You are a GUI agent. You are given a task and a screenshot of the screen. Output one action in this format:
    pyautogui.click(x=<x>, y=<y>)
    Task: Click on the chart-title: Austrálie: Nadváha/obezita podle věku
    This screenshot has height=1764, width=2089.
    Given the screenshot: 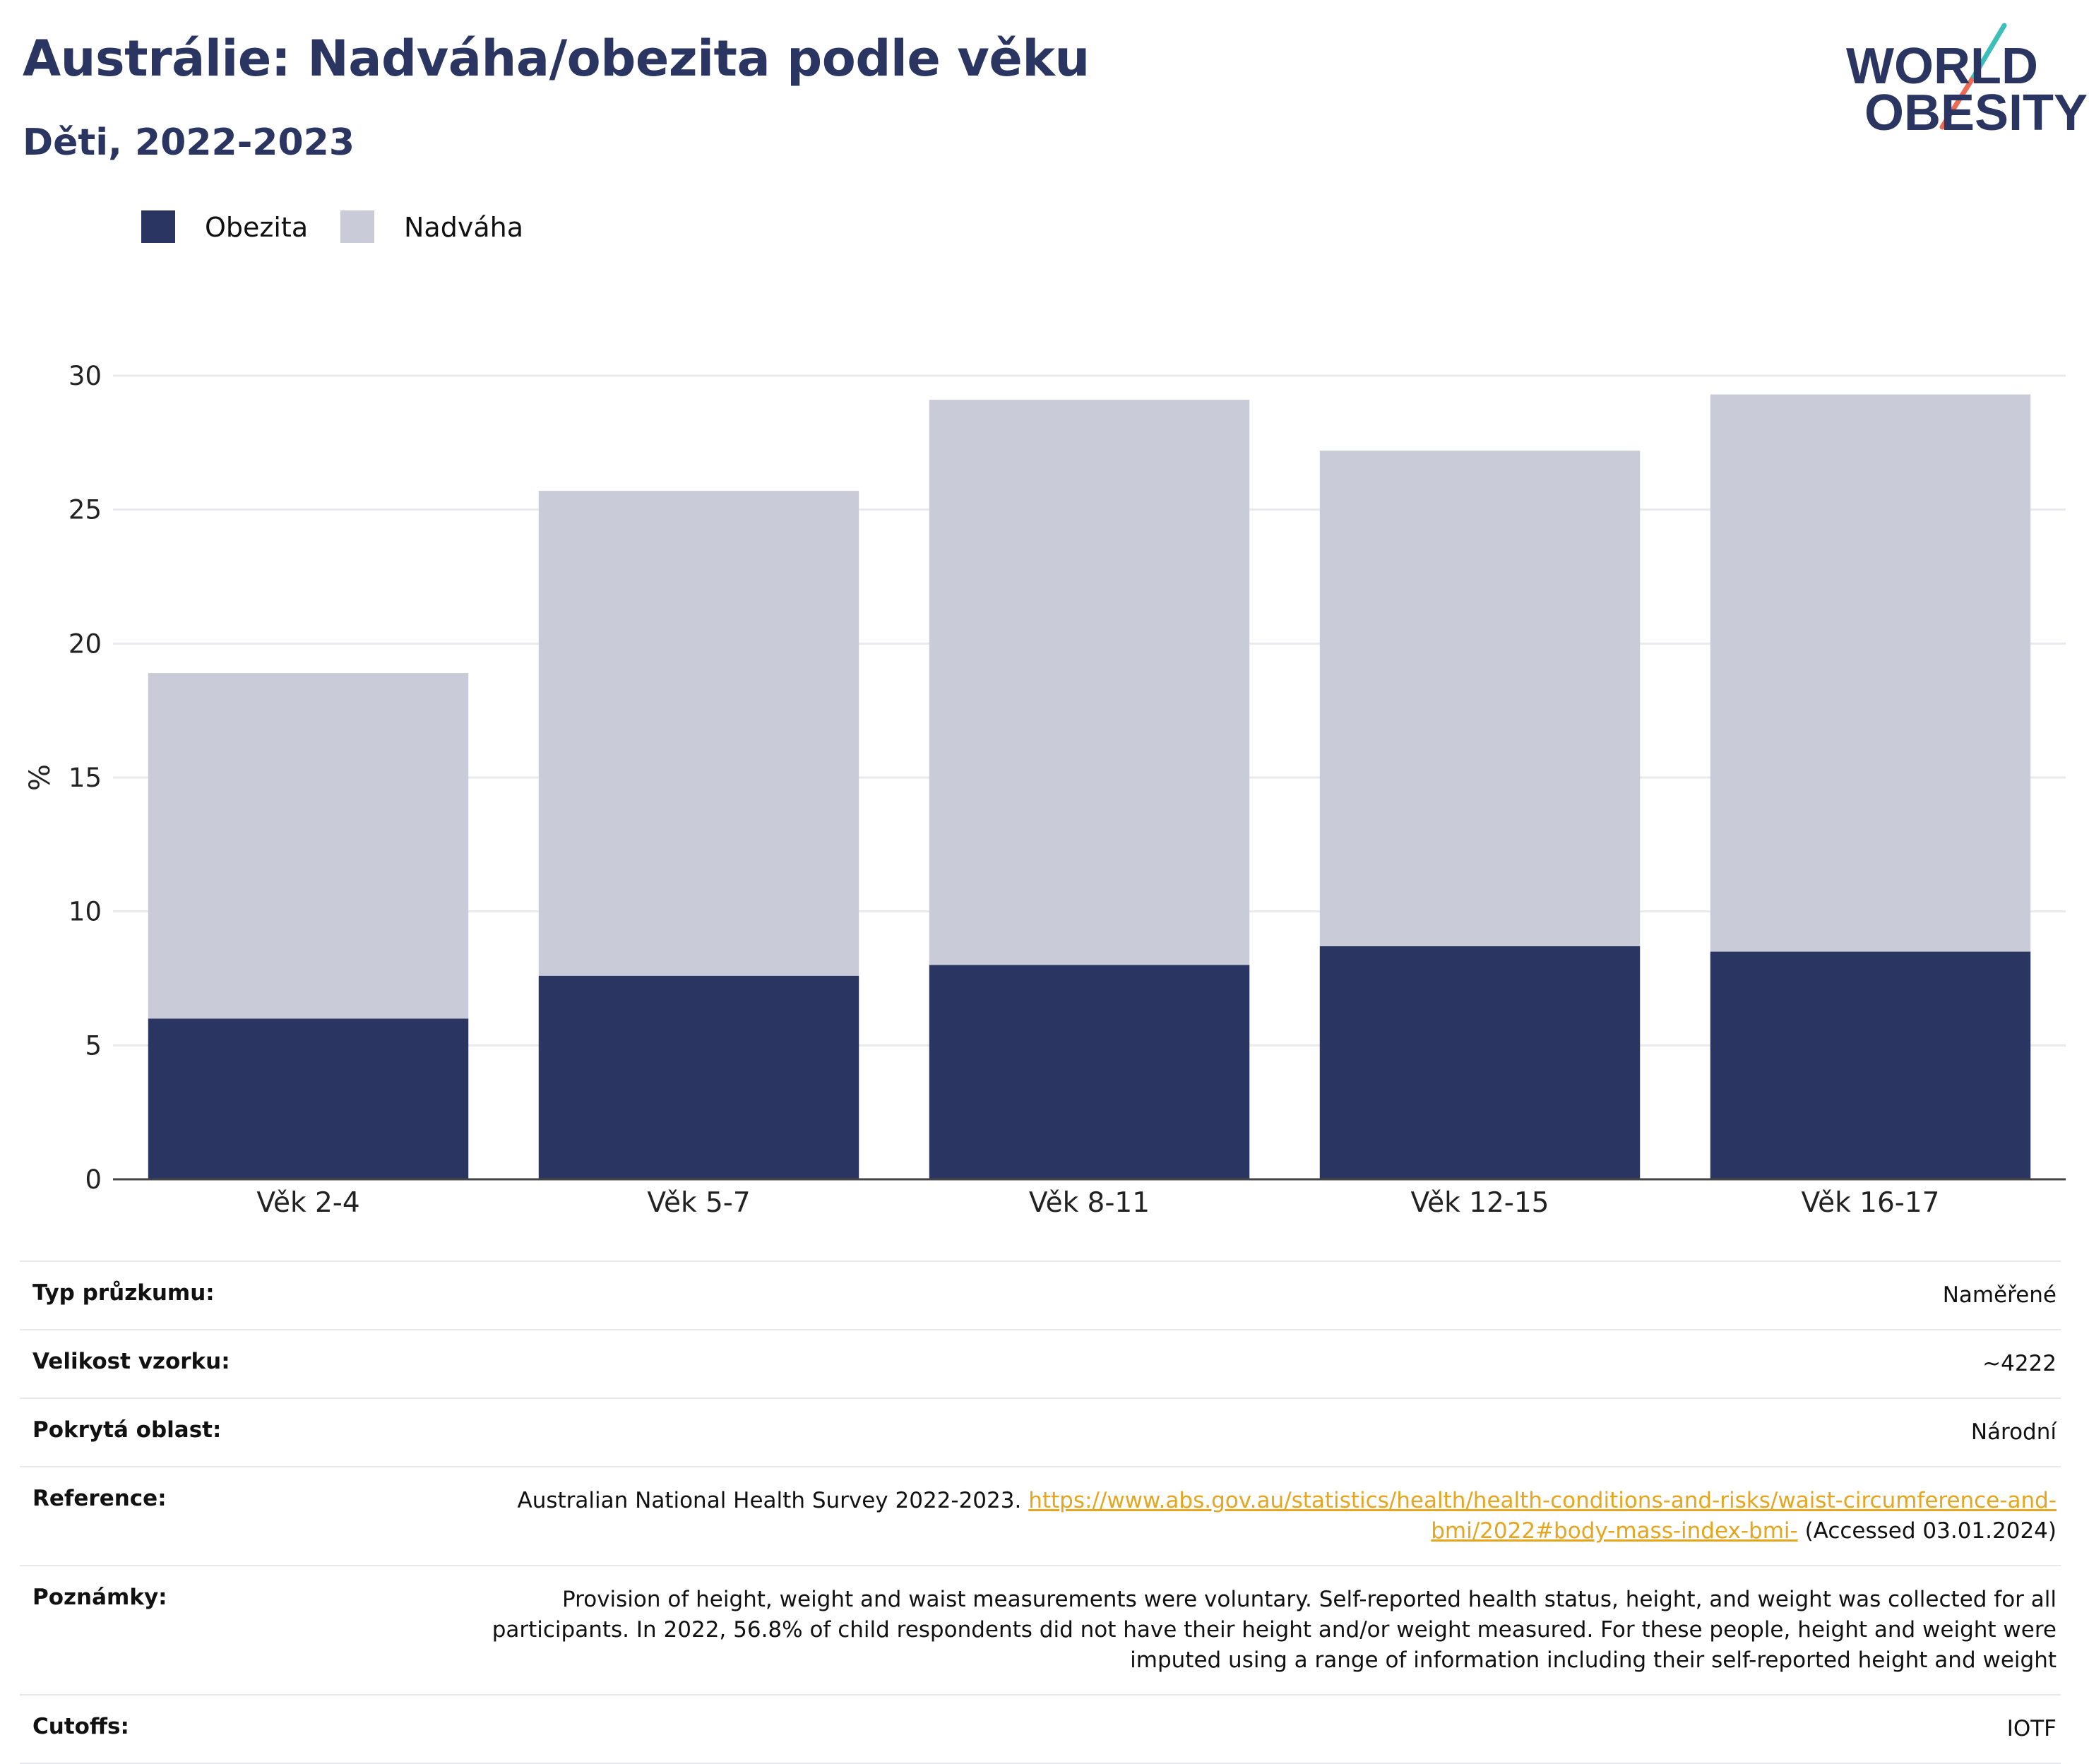 What is the action you would take?
    pyautogui.click(x=556, y=59)
    